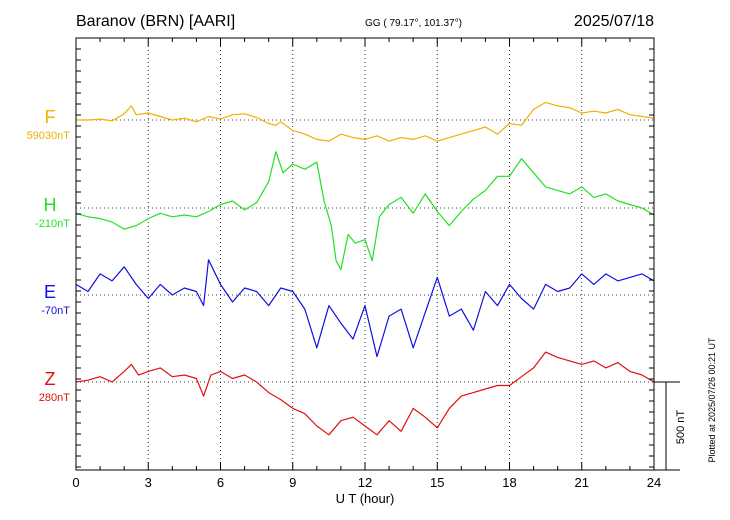 This screenshot has width=730, height=520. Describe the element at coordinates (365, 393) in the screenshot. I see `series-line-z` at that location.